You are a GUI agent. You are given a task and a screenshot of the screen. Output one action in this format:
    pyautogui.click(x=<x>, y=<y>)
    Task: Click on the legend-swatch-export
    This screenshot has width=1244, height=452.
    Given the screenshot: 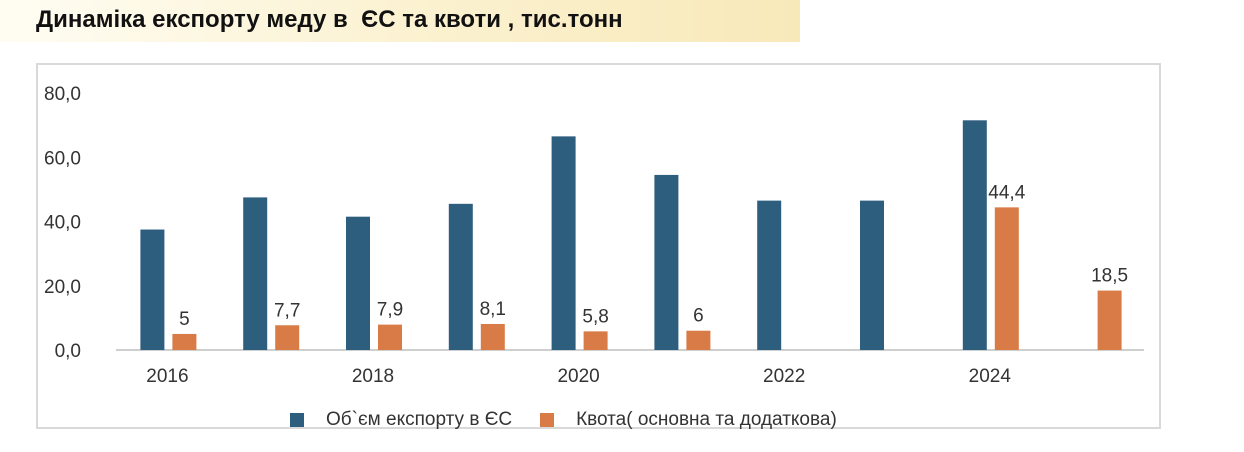 What is the action you would take?
    pyautogui.click(x=297, y=420)
    